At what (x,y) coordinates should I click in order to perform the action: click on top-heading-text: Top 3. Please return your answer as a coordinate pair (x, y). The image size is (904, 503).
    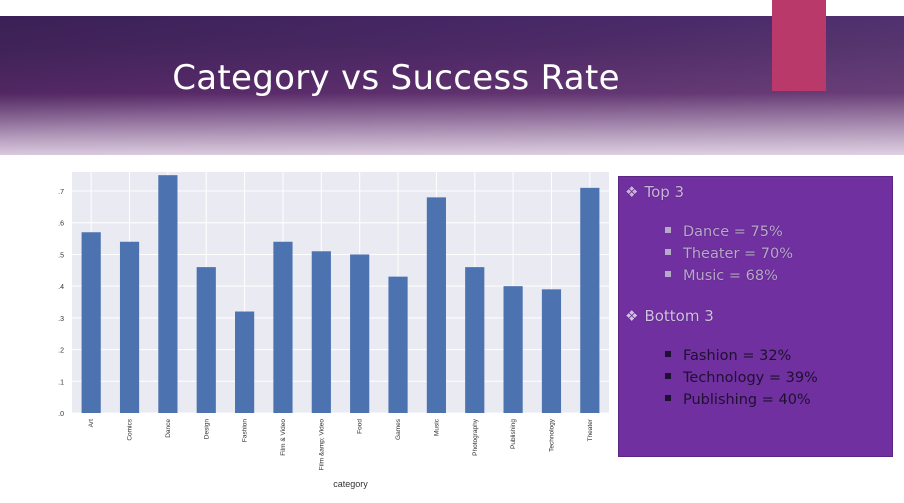
    Looking at the image, I should click on (664, 192).